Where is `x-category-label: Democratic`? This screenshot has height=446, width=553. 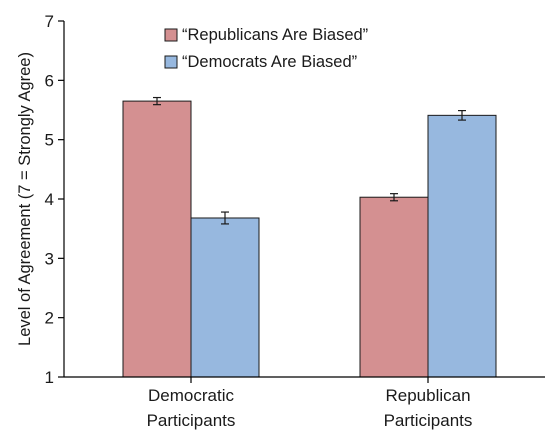 x-category-label: Democratic is located at coordinates (191, 395).